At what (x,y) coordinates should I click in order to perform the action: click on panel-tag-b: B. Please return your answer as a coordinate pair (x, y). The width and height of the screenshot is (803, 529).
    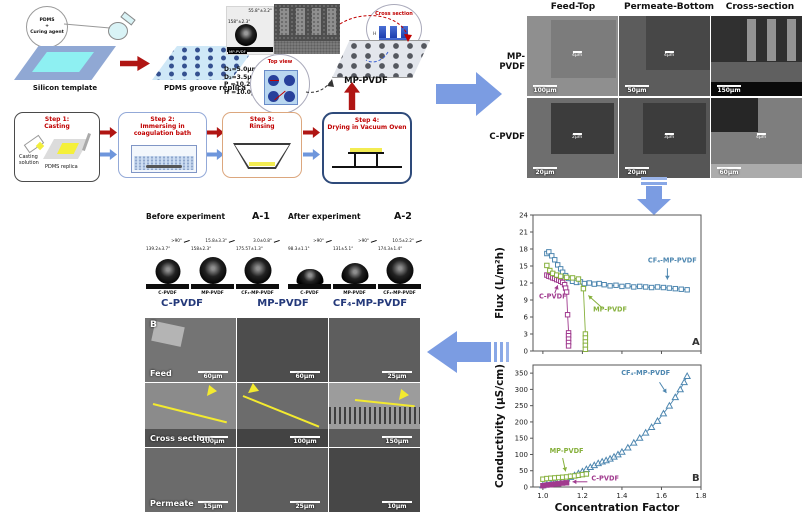
    Looking at the image, I should click on (153, 325).